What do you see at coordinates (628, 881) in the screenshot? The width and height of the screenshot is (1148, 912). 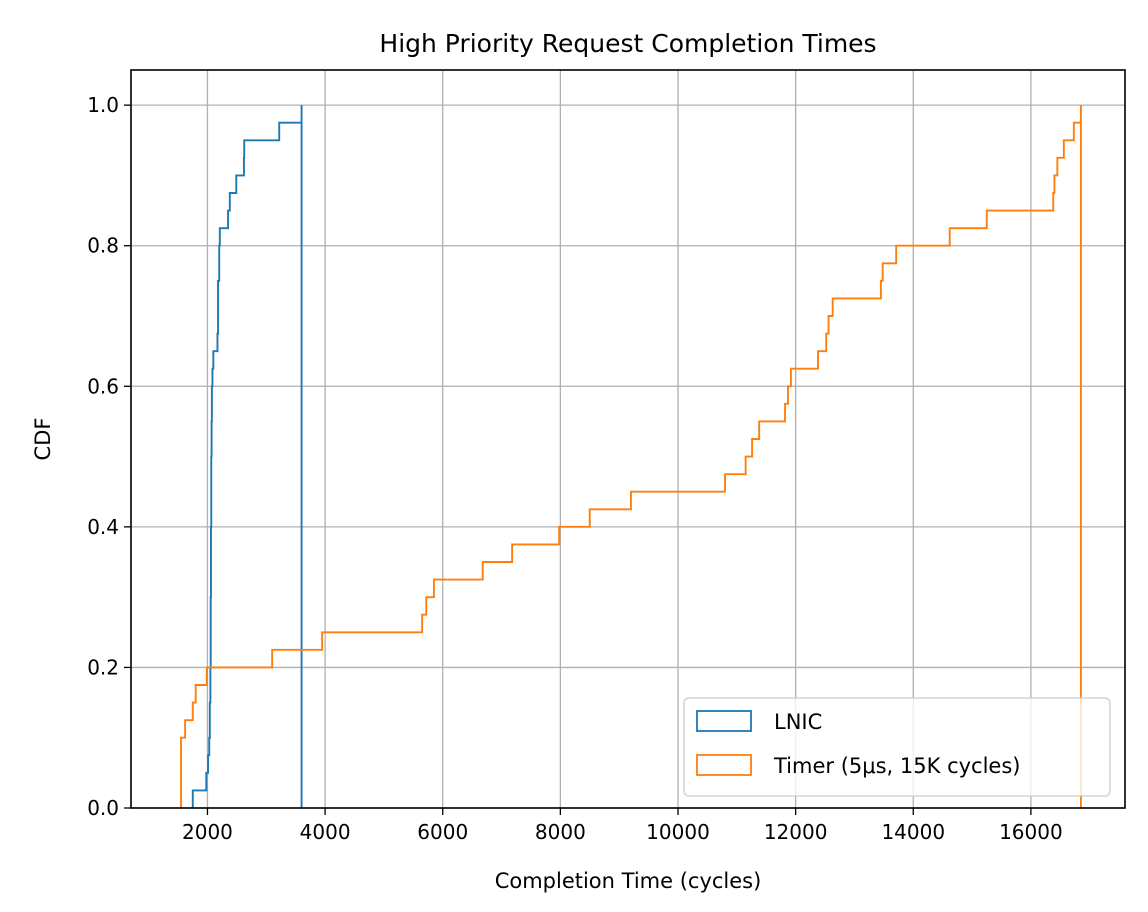 I see `x-axis-title: Completion Time (cycles)` at bounding box center [628, 881].